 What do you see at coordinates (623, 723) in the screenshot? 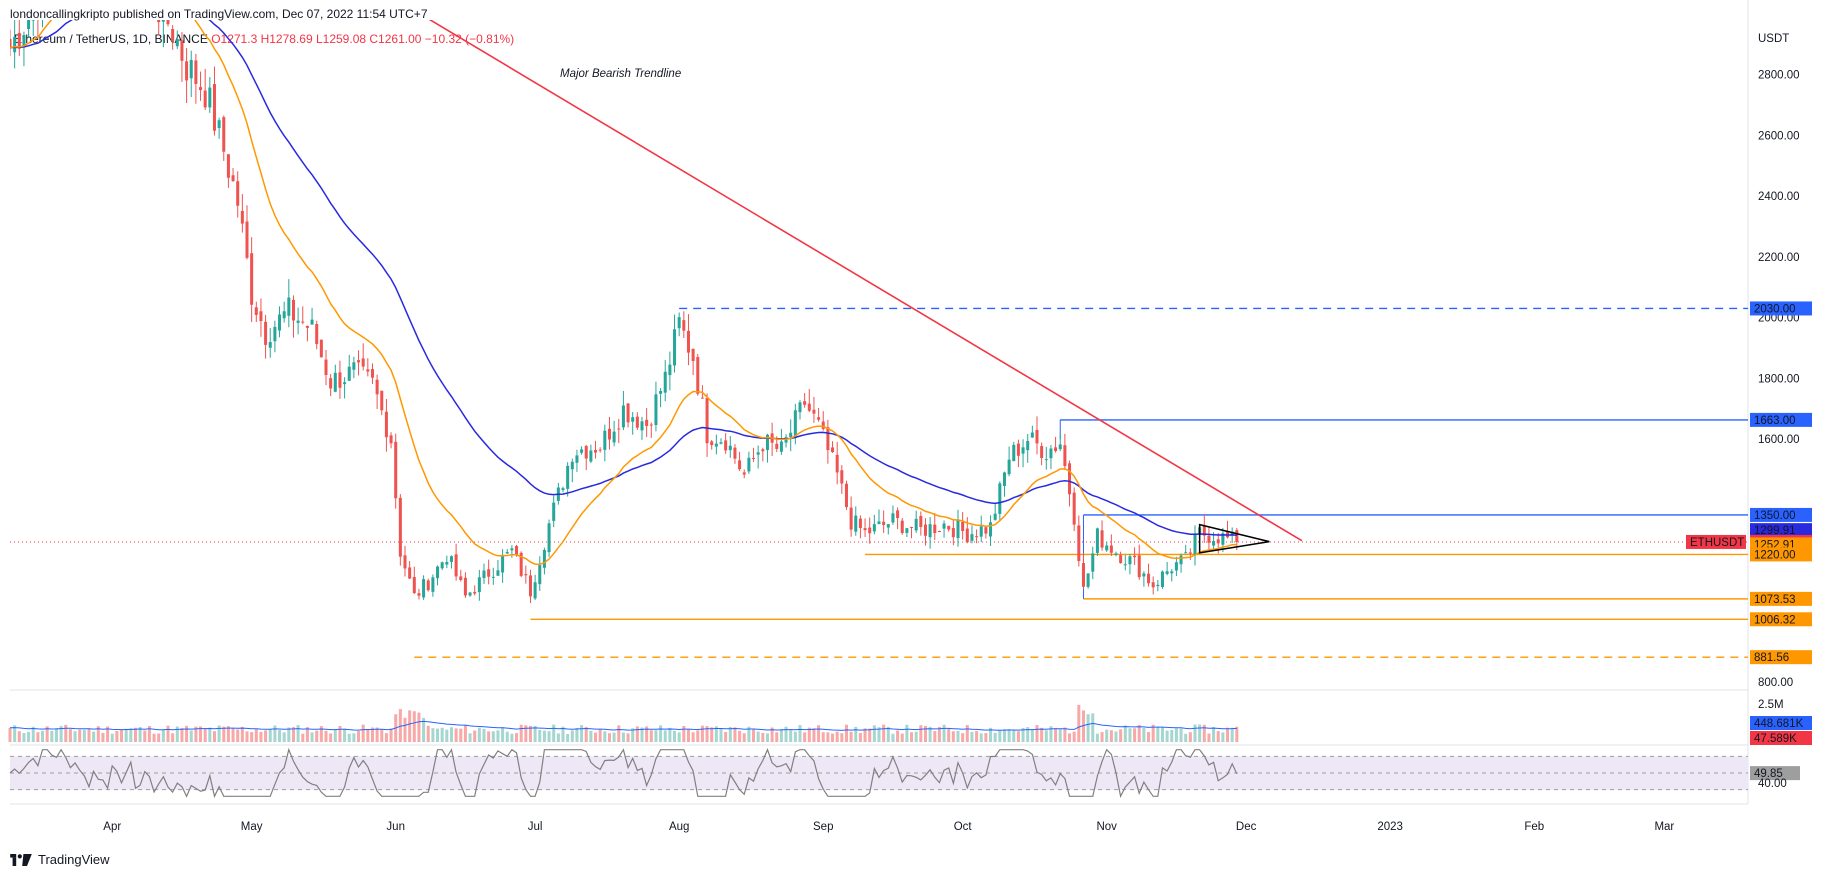
I see `volume-layer` at bounding box center [623, 723].